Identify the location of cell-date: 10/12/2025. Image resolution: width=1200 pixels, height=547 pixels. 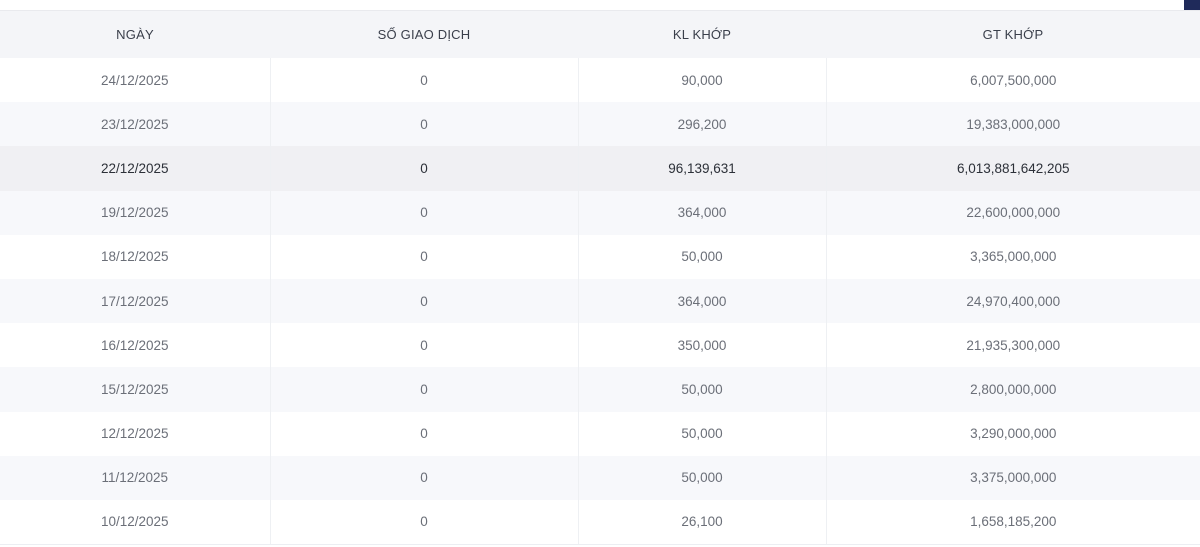
(135, 522).